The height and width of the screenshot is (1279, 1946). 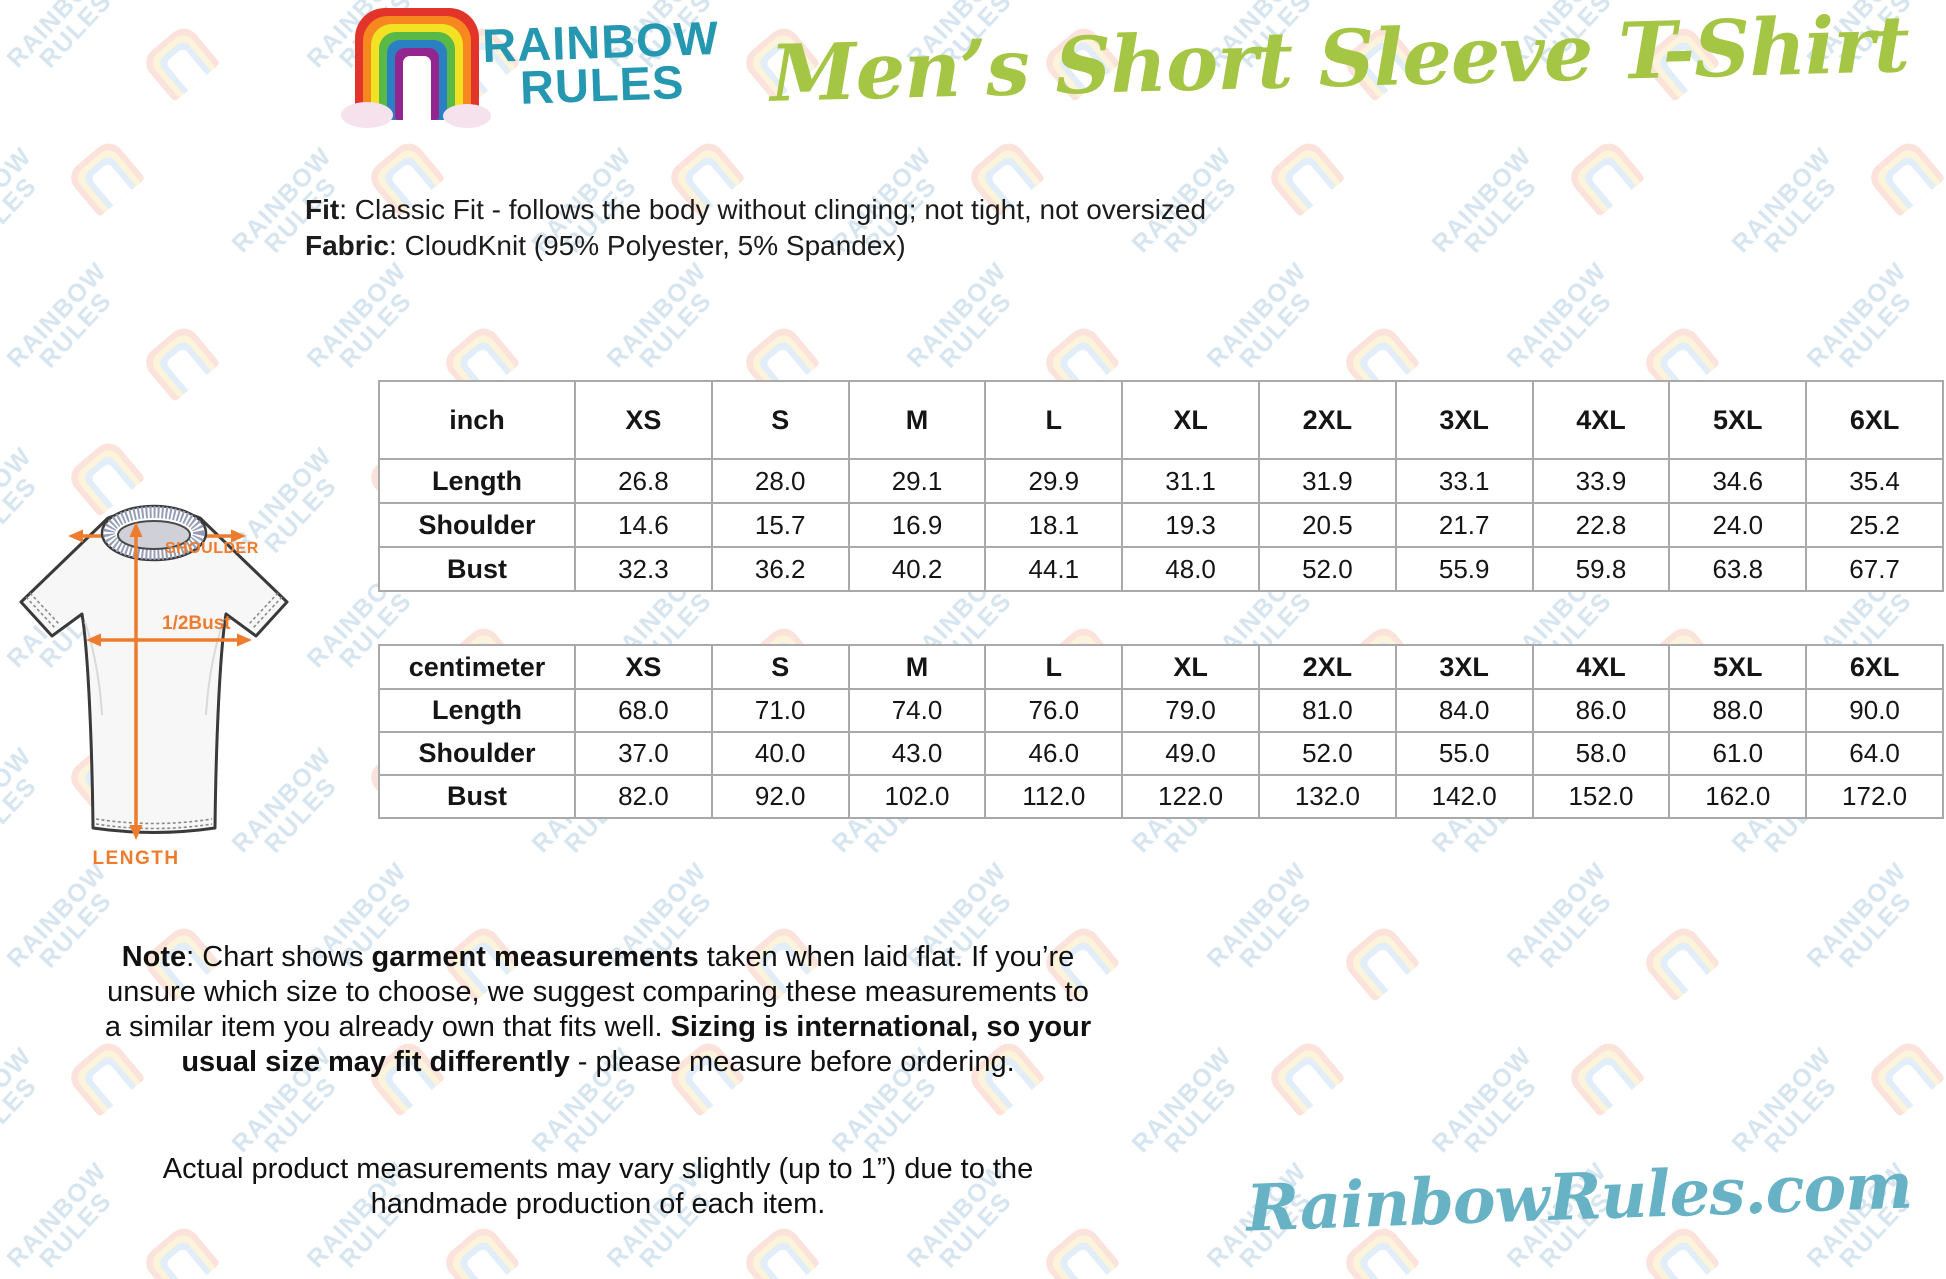 I want to click on measurement-cell: 29.9, so click(x=1054, y=481).